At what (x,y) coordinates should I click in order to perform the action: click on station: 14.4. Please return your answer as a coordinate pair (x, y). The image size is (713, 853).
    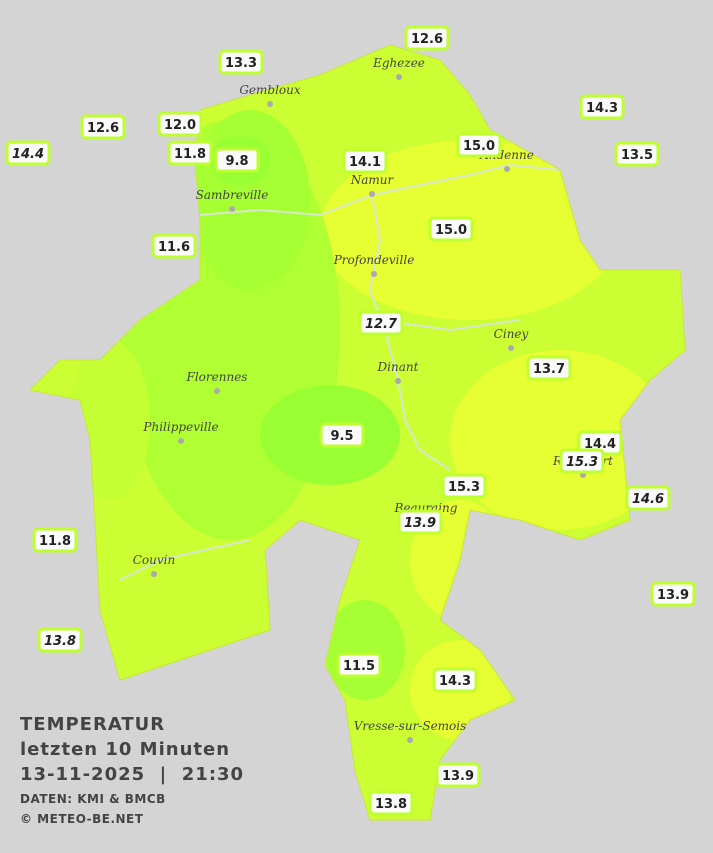
    Looking at the image, I should click on (28, 153).